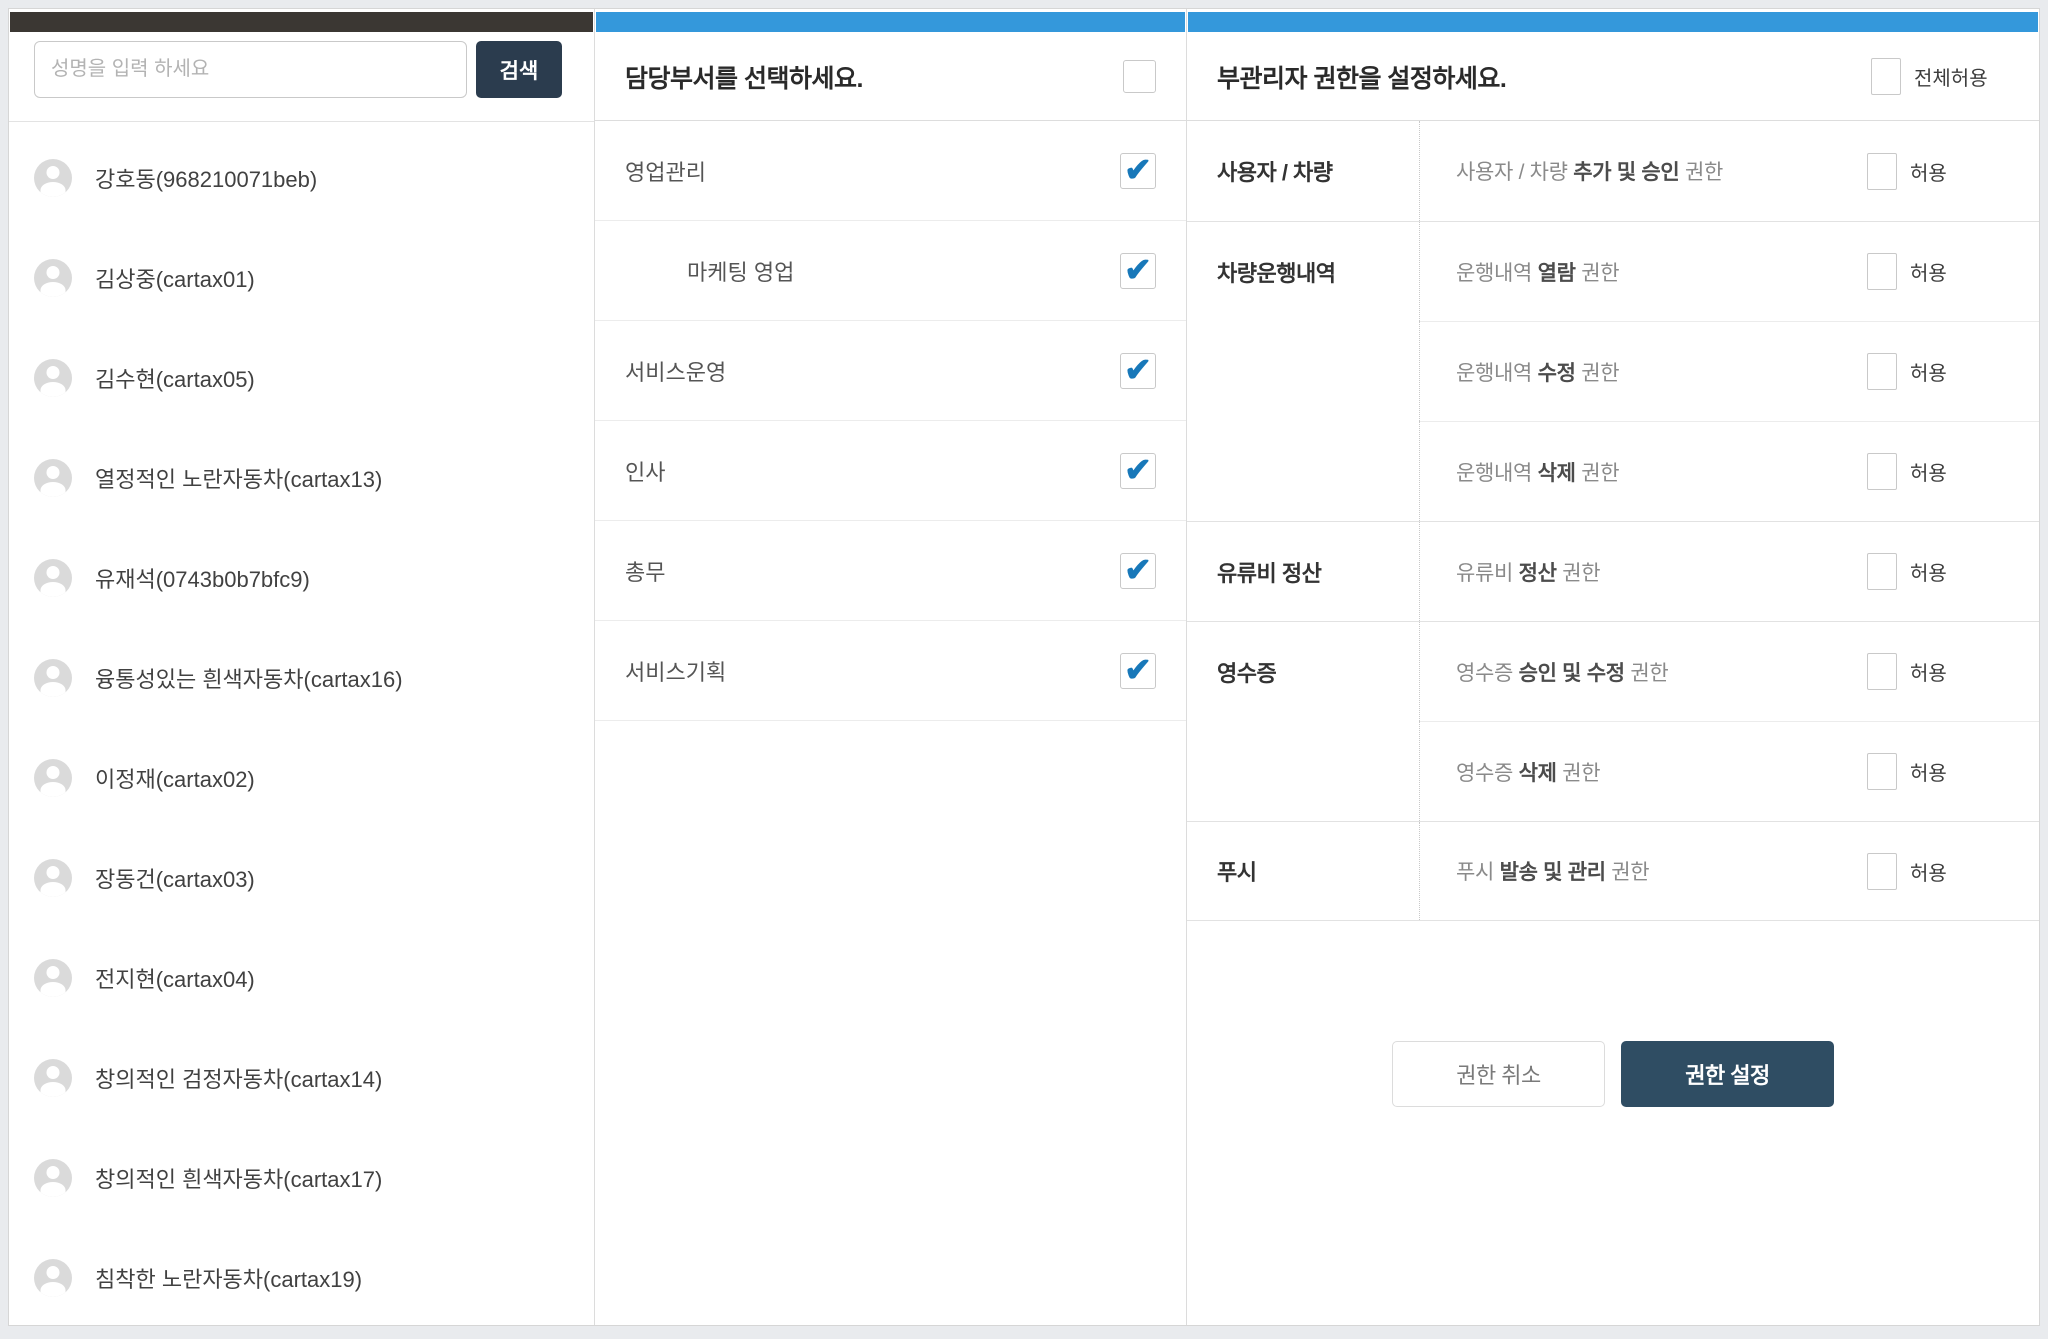  I want to click on allow-all-group: 전체허용, so click(1929, 76).